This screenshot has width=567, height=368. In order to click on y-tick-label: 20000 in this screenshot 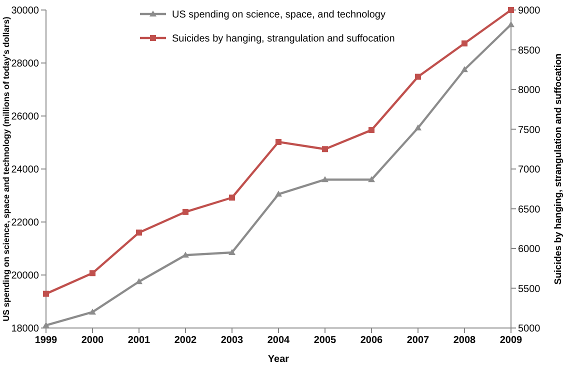, I will do `click(25, 276)`.